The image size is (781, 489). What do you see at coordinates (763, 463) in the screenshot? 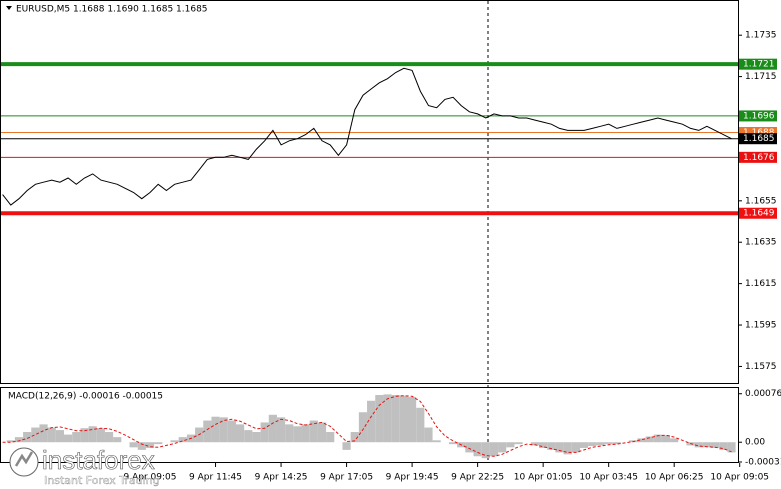
I see `y-tick-label: -0.00031` at bounding box center [763, 463].